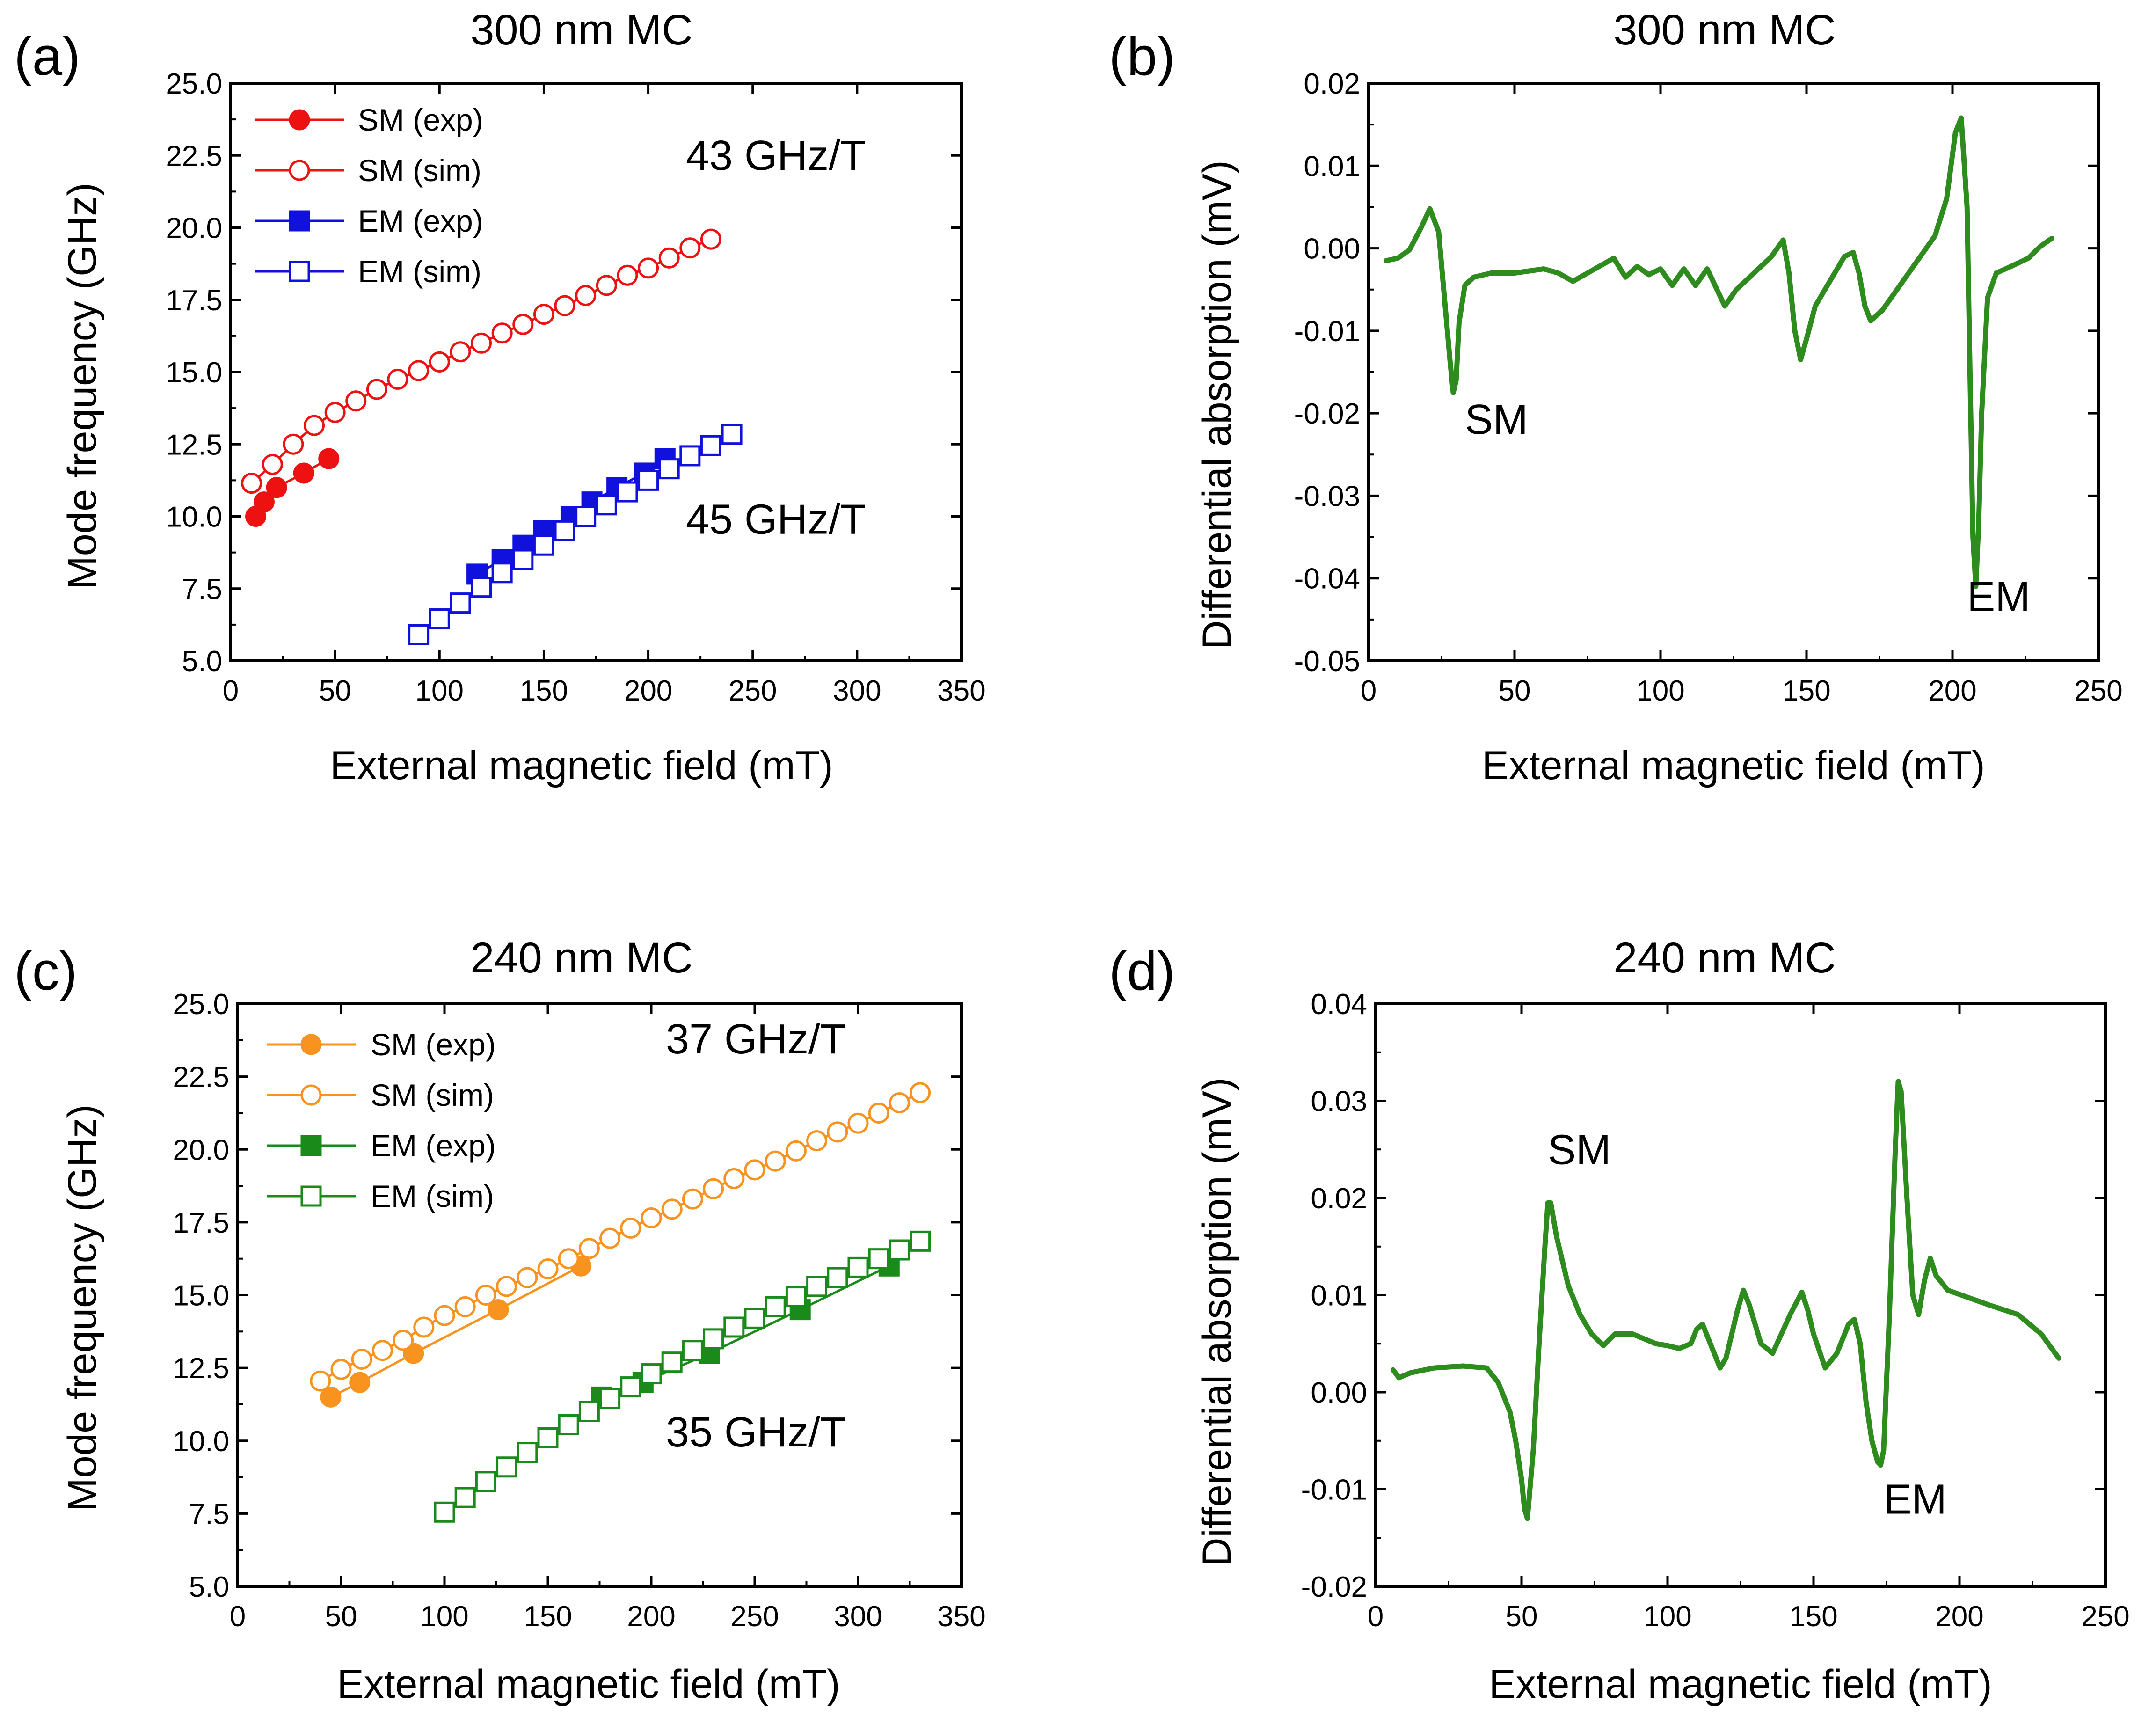 The width and height of the screenshot is (2156, 1724). What do you see at coordinates (194, 373) in the screenshot?
I see `y-tick-label-a-4: 15.0` at bounding box center [194, 373].